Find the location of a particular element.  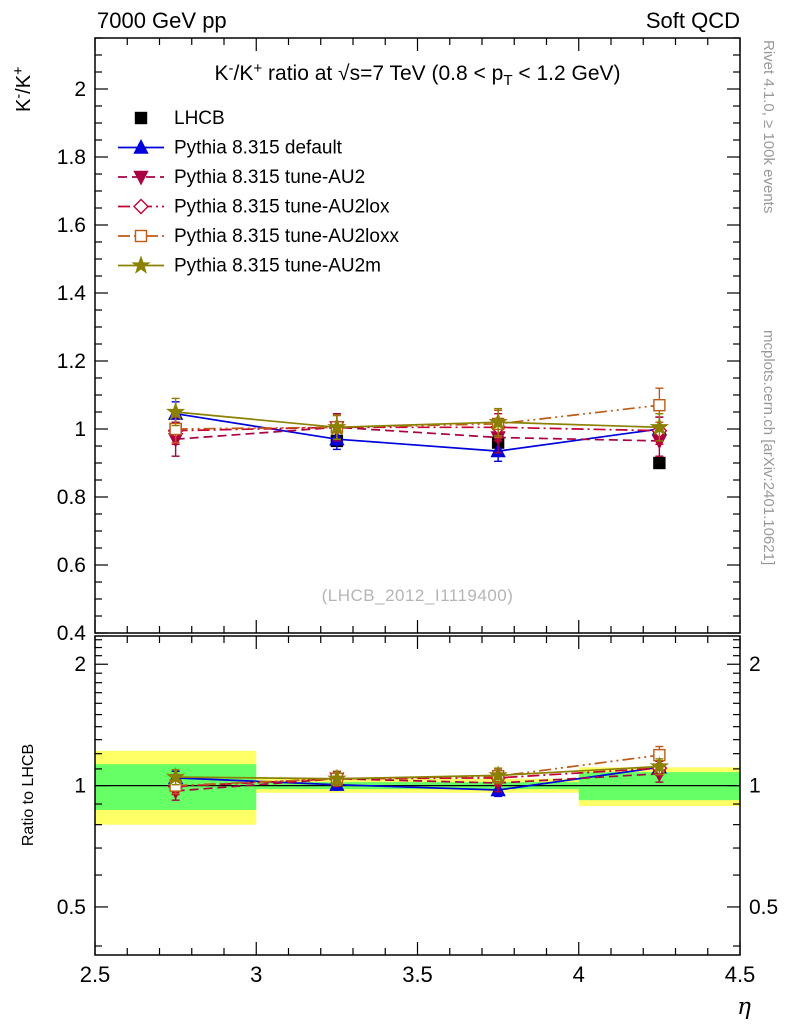

ratio-y-tick-label-right: 2 is located at coordinates (755, 664).